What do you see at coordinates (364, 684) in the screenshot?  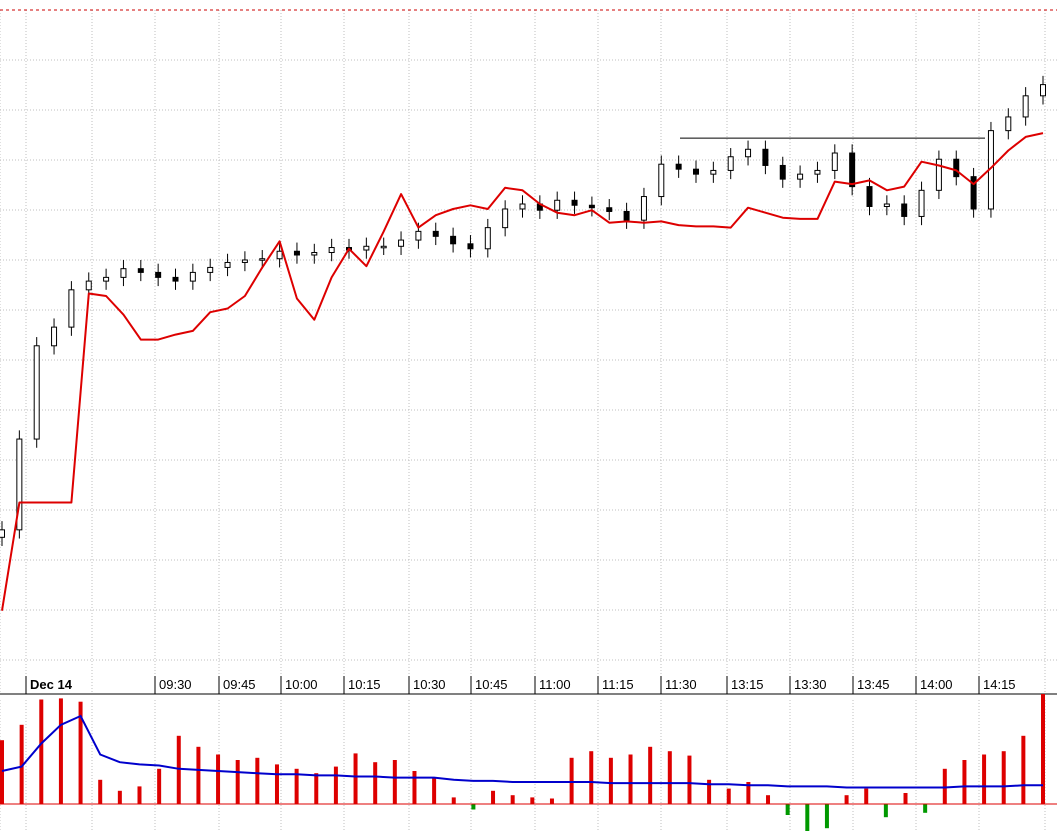 I see `x-tick-label: 10:15` at bounding box center [364, 684].